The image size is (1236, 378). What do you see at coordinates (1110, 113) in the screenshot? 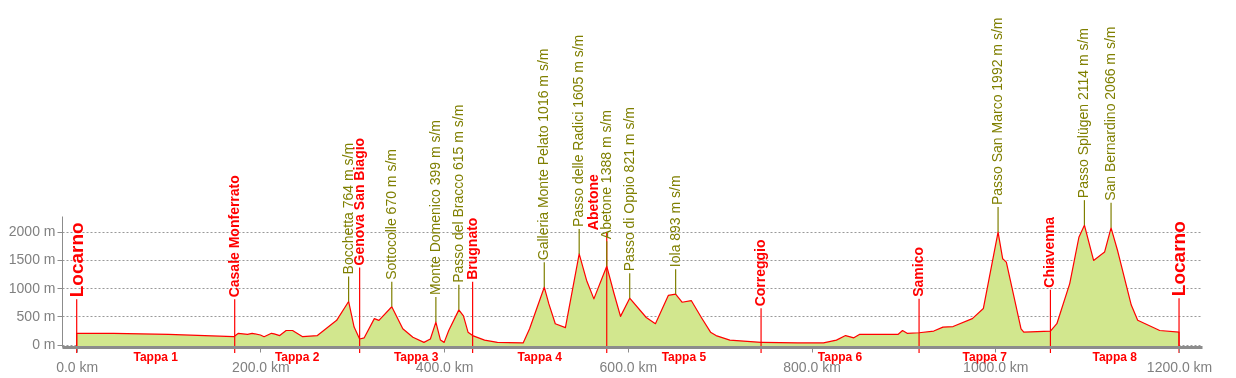
I see `annotation: San Bernardino 2066 m s/m` at bounding box center [1110, 113].